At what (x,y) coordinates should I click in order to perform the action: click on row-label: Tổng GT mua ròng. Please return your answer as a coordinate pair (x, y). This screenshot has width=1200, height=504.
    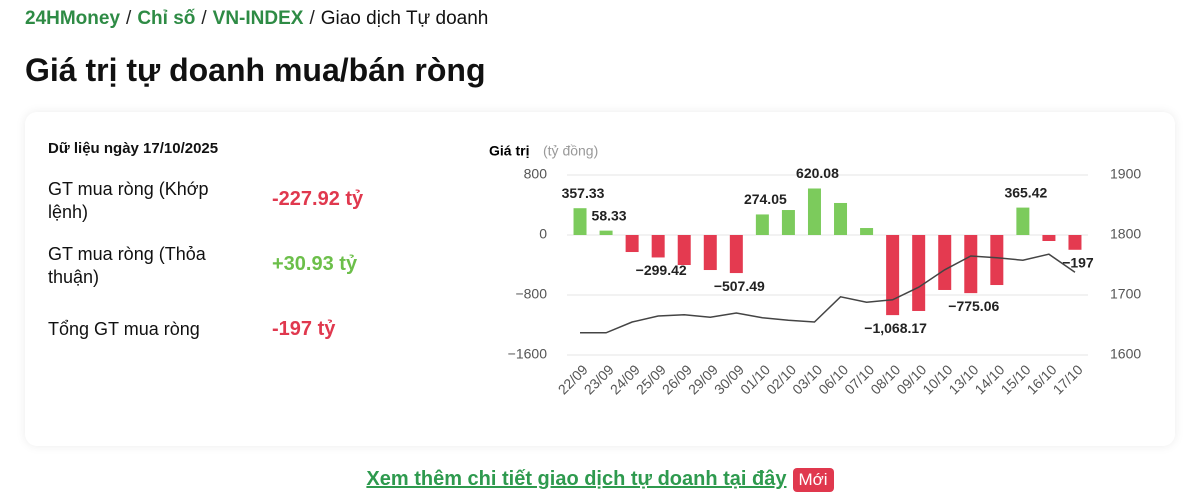
    Looking at the image, I should click on (124, 329).